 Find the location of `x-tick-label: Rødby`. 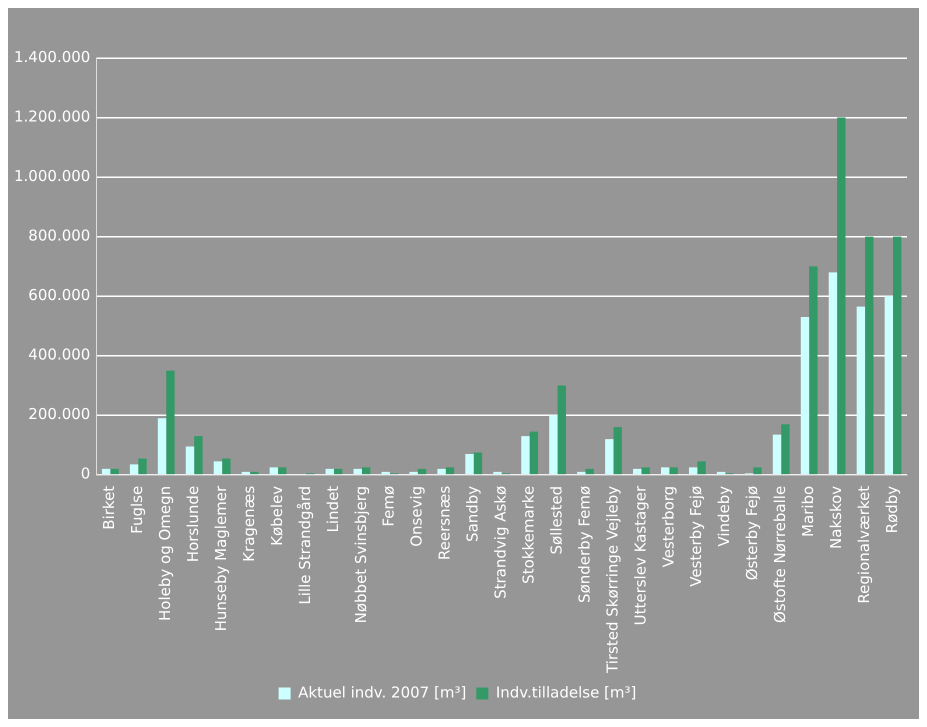

x-tick-label: Rødby is located at coordinates (891, 510).